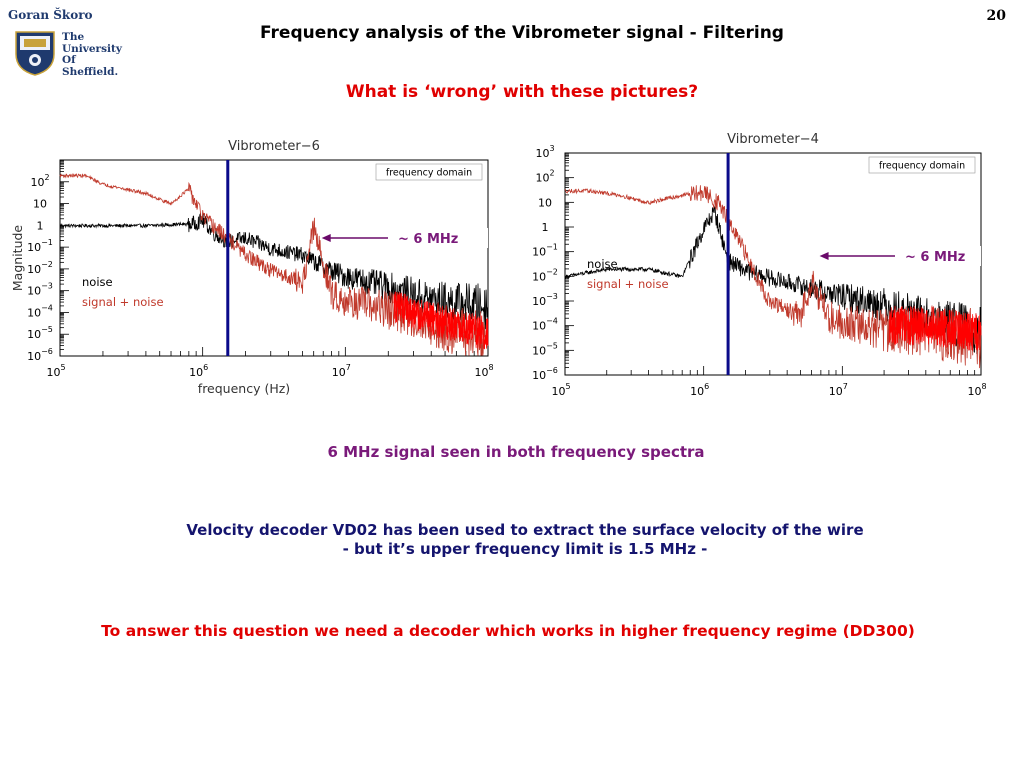  I want to click on plot-frame, so click(274, 258).